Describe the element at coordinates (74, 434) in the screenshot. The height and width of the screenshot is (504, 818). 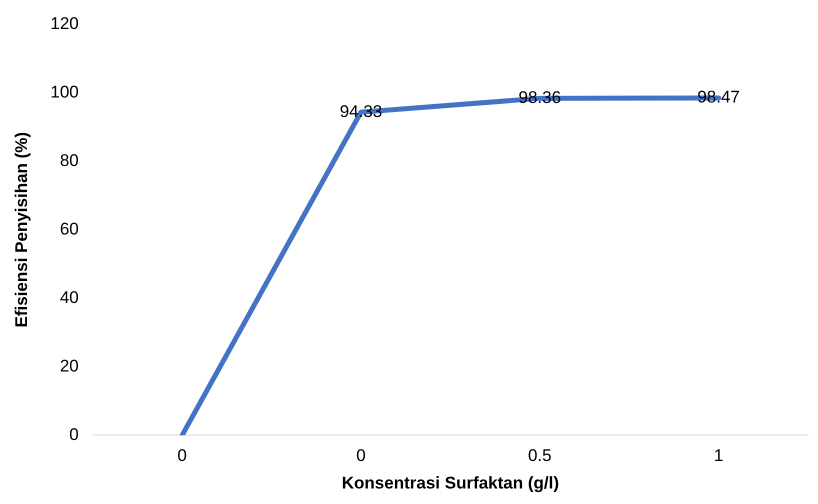
I see `y-tick-label: 0` at that location.